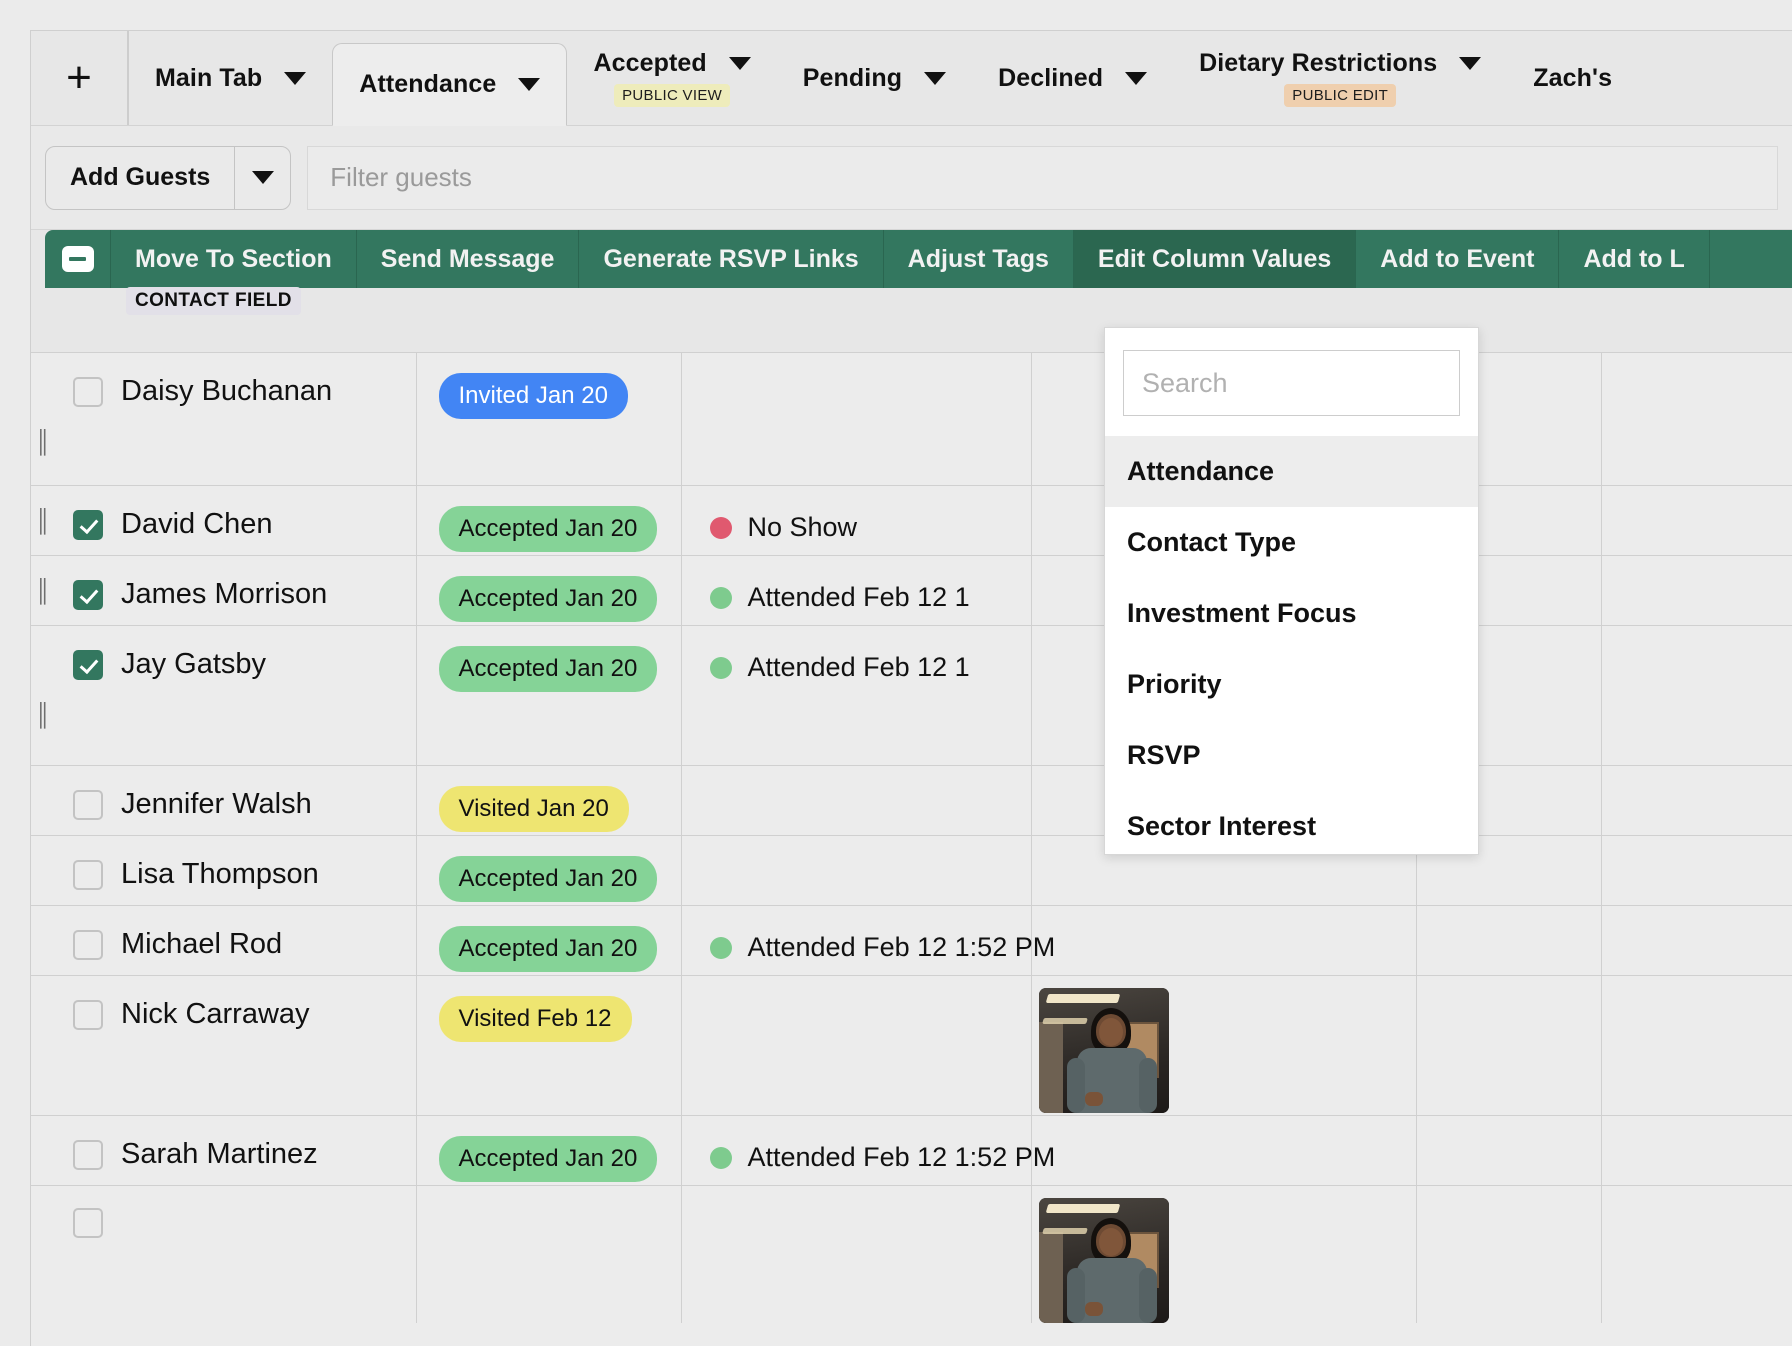 The height and width of the screenshot is (1346, 1792). Describe the element at coordinates (856, 419) in the screenshot. I see `cell-attendance` at that location.